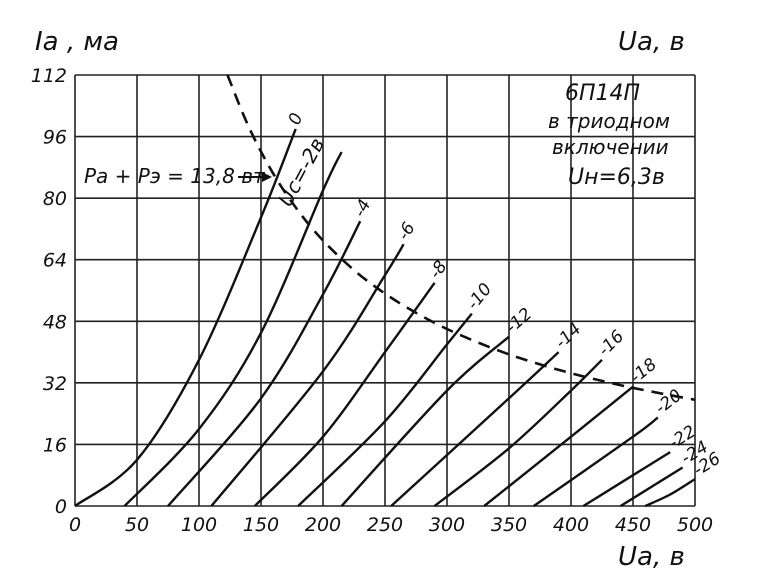 This screenshot has height=586, width=757. Describe the element at coordinates (611, 343) in the screenshot. I see `series-label: -16` at that location.